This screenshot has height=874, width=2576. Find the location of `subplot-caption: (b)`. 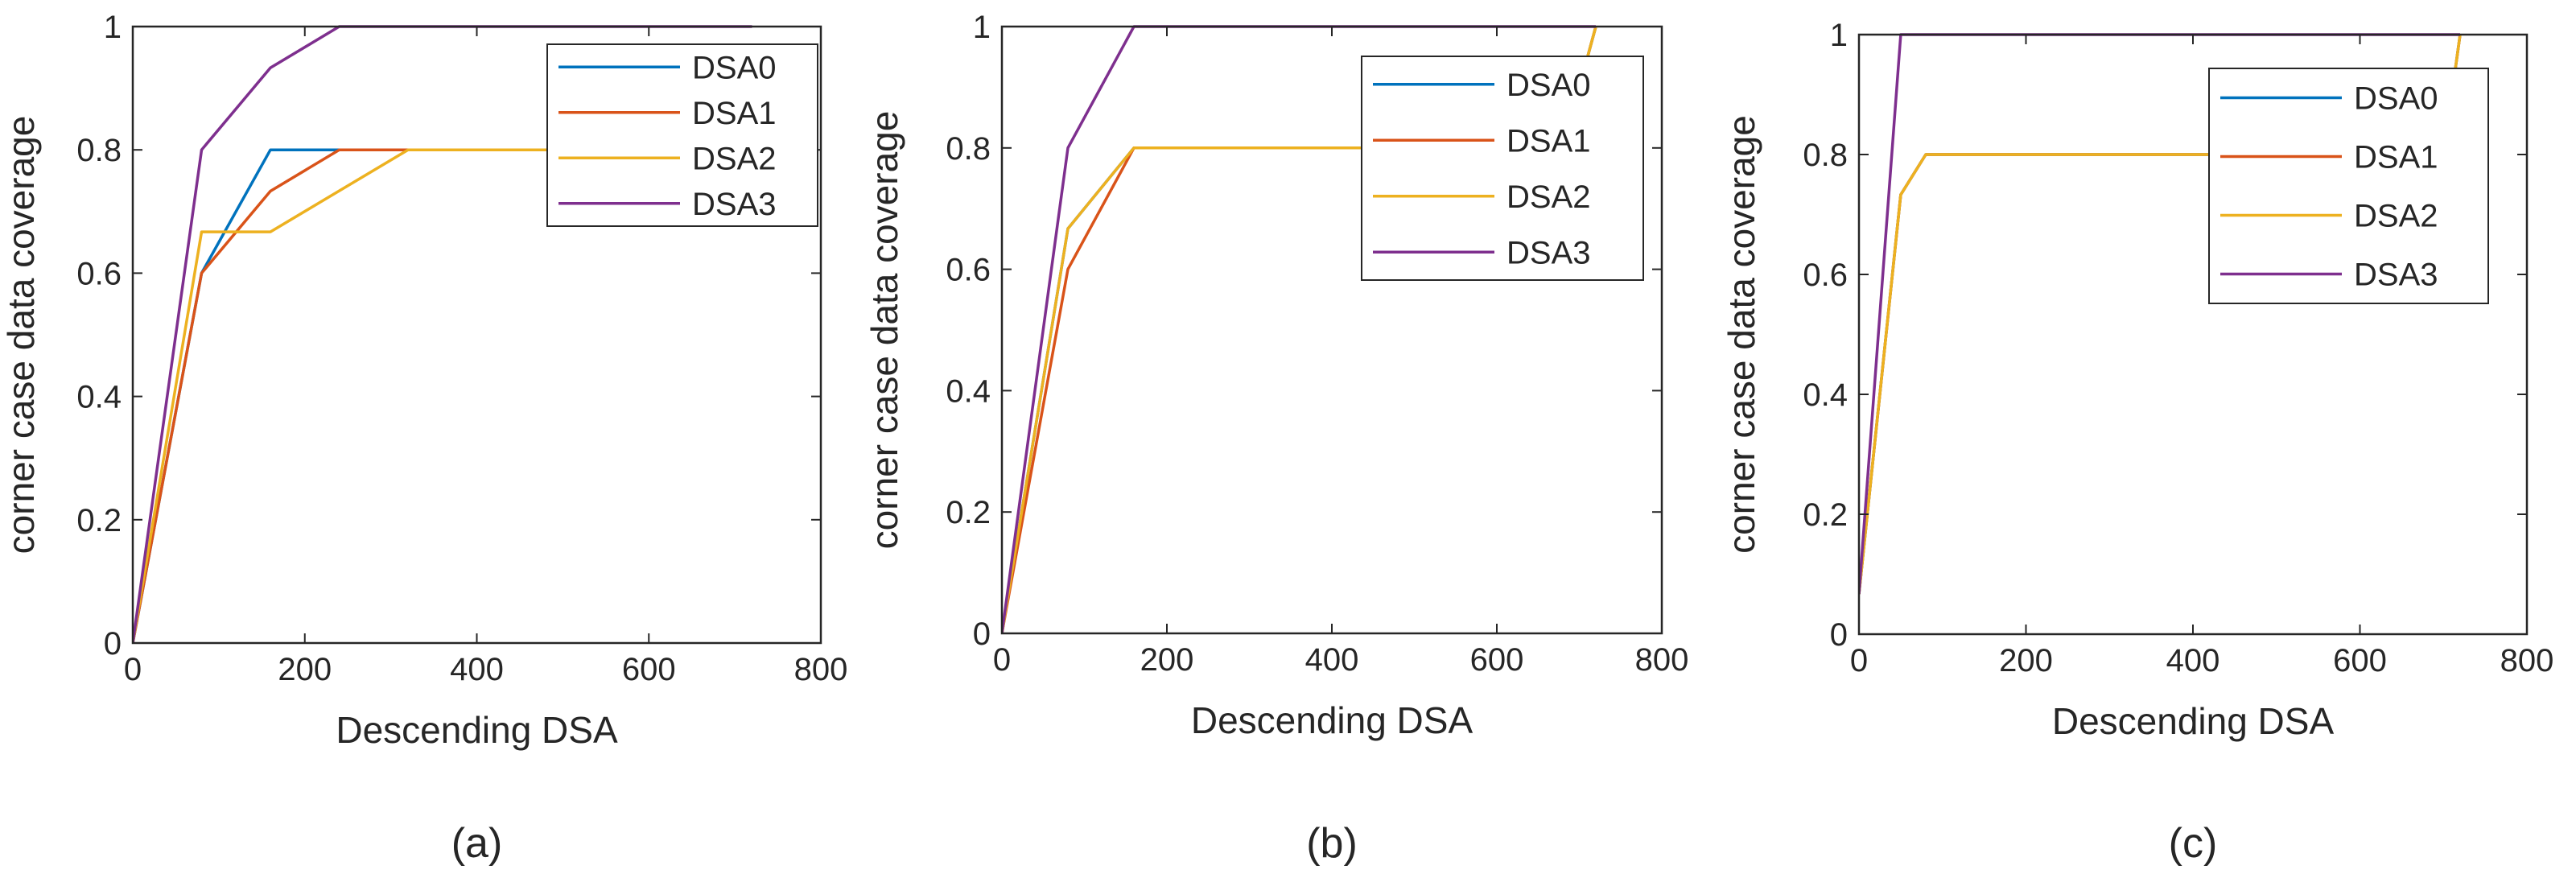

subplot-caption: (b) is located at coordinates (1332, 844).